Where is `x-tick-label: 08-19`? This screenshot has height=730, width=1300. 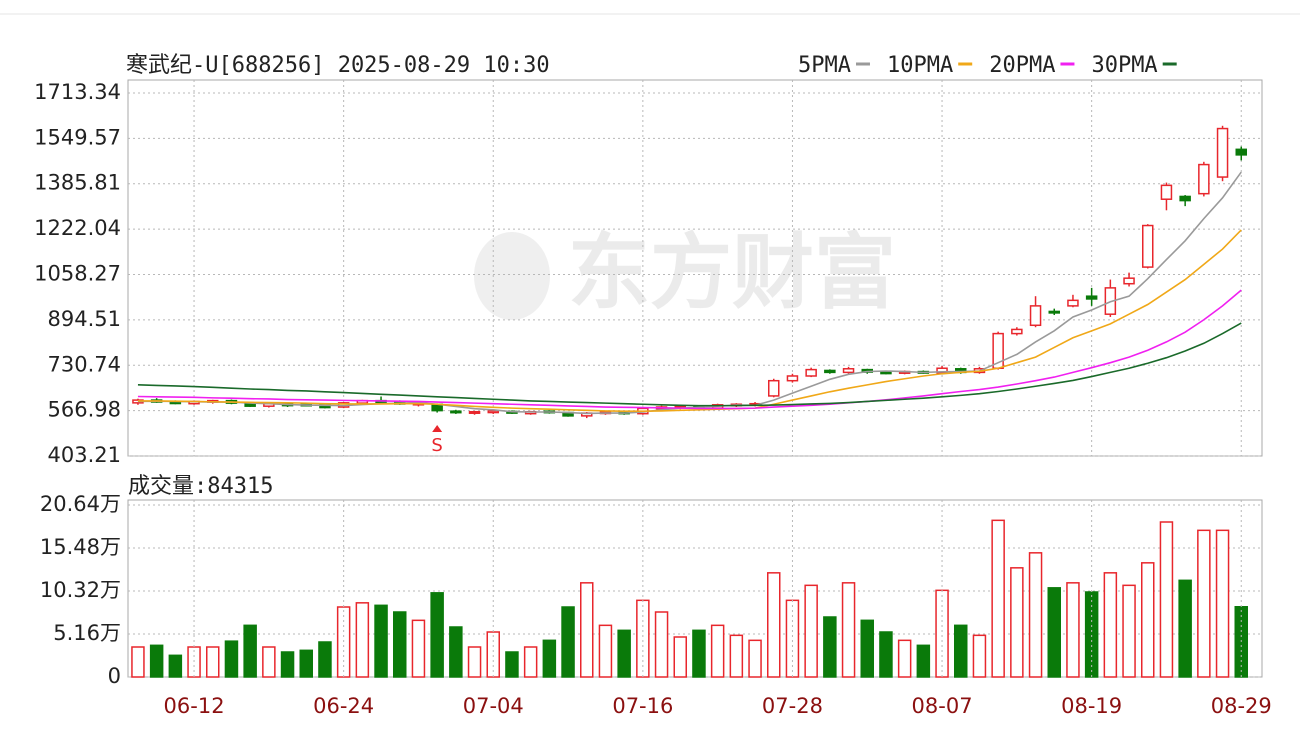 x-tick-label: 08-19 is located at coordinates (1091, 706).